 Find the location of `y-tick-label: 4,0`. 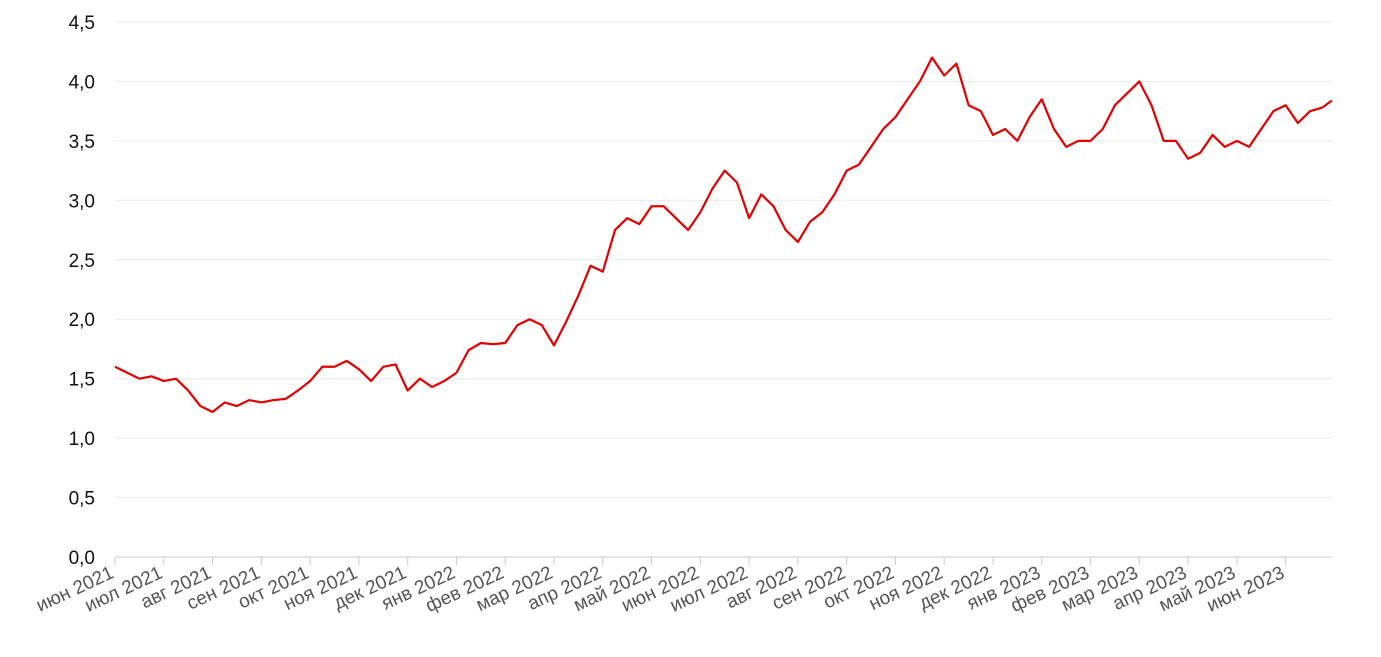

y-tick-label: 4,0 is located at coordinates (82, 82).